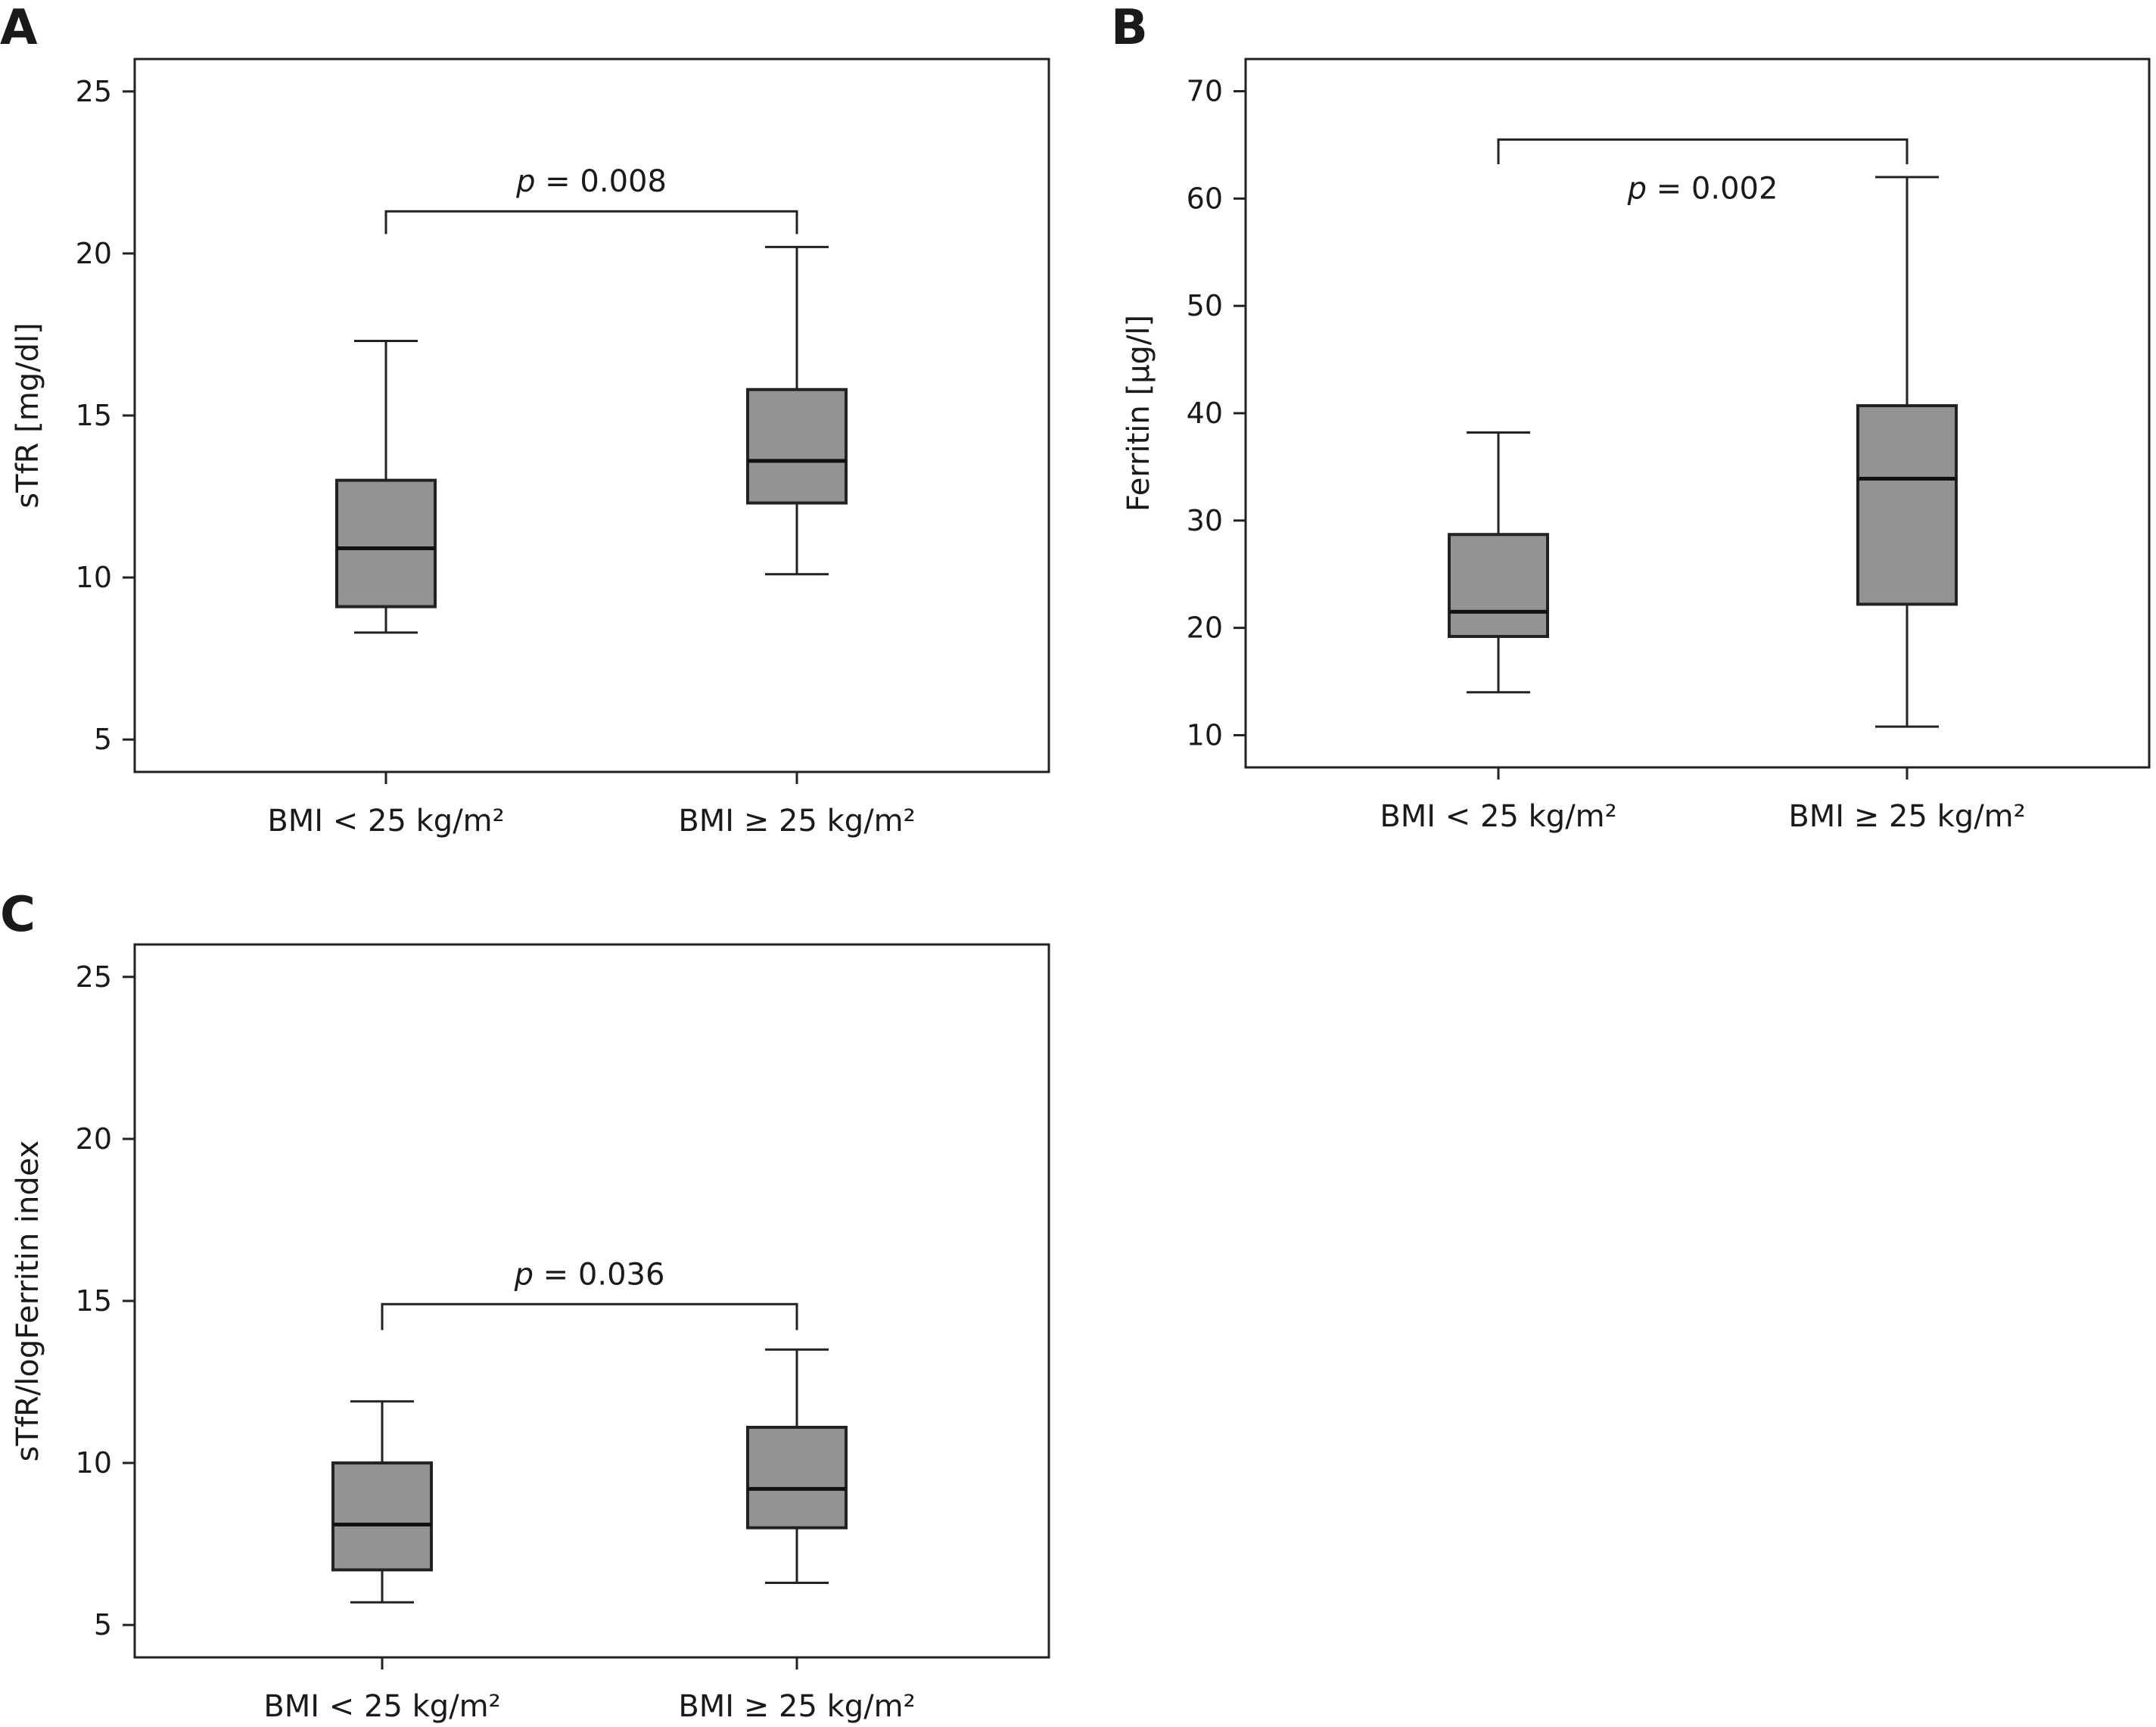  Describe the element at coordinates (1205, 91) in the screenshot. I see `y-tick-label: 70` at that location.